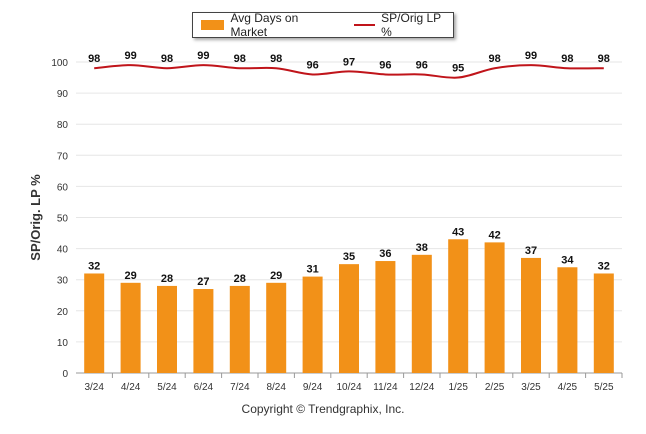 This screenshot has width=646, height=434. Describe the element at coordinates (94, 387) in the screenshot. I see `x-tick-label: 3/24` at that location.